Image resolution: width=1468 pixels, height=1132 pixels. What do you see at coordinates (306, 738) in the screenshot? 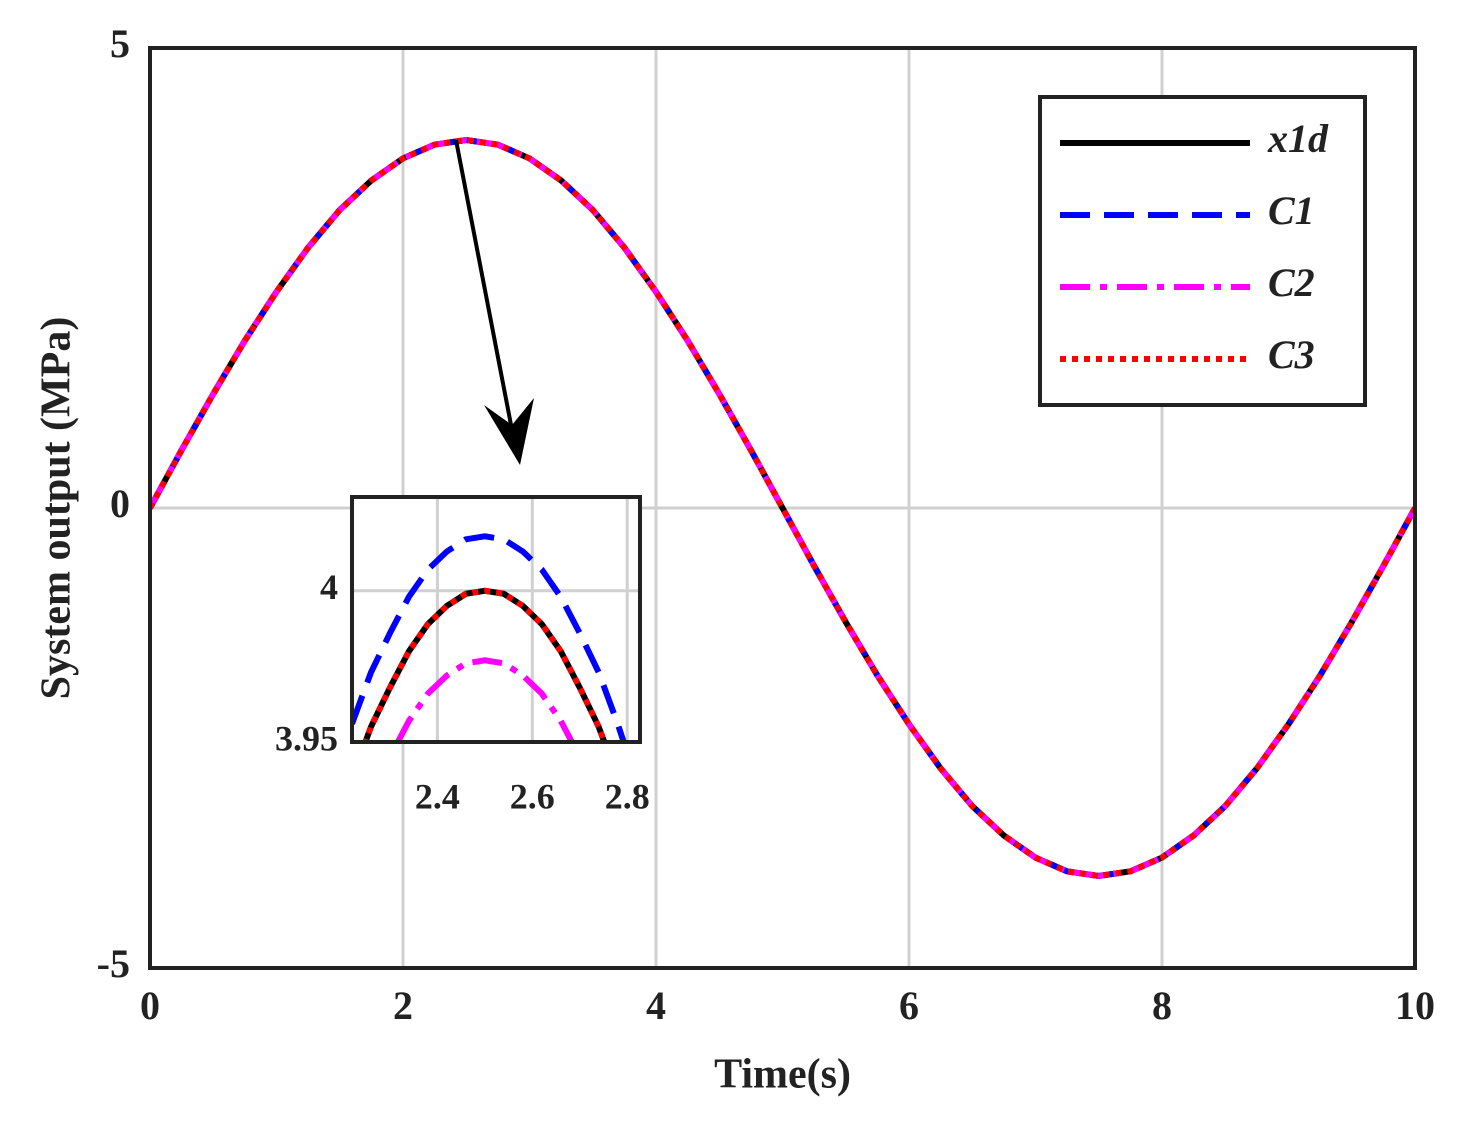
I see `y-tick-label: 3.95` at bounding box center [306, 738].